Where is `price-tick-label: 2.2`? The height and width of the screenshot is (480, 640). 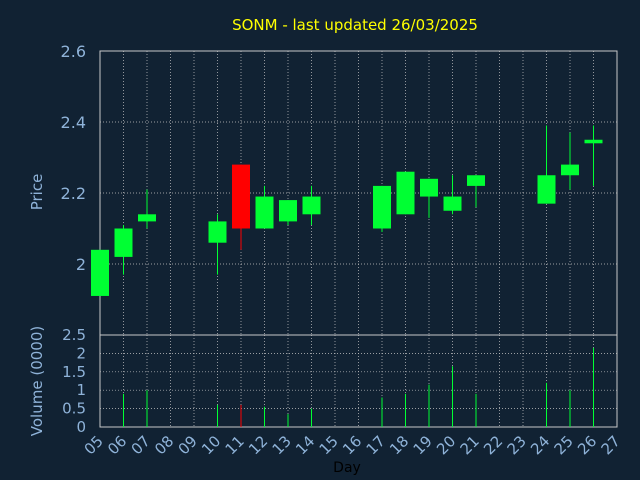 price-tick-label: 2.2 is located at coordinates (73, 193).